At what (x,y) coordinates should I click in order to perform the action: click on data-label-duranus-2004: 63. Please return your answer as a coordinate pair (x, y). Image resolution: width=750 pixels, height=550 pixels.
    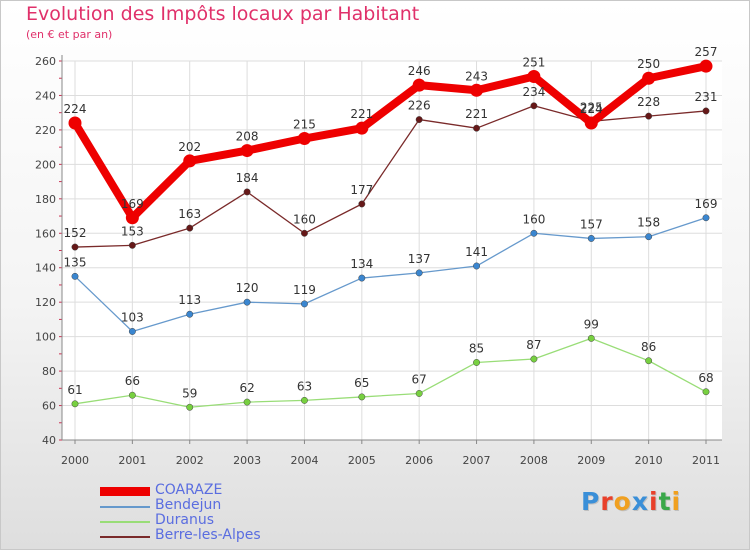
    Looking at the image, I should click on (304, 386).